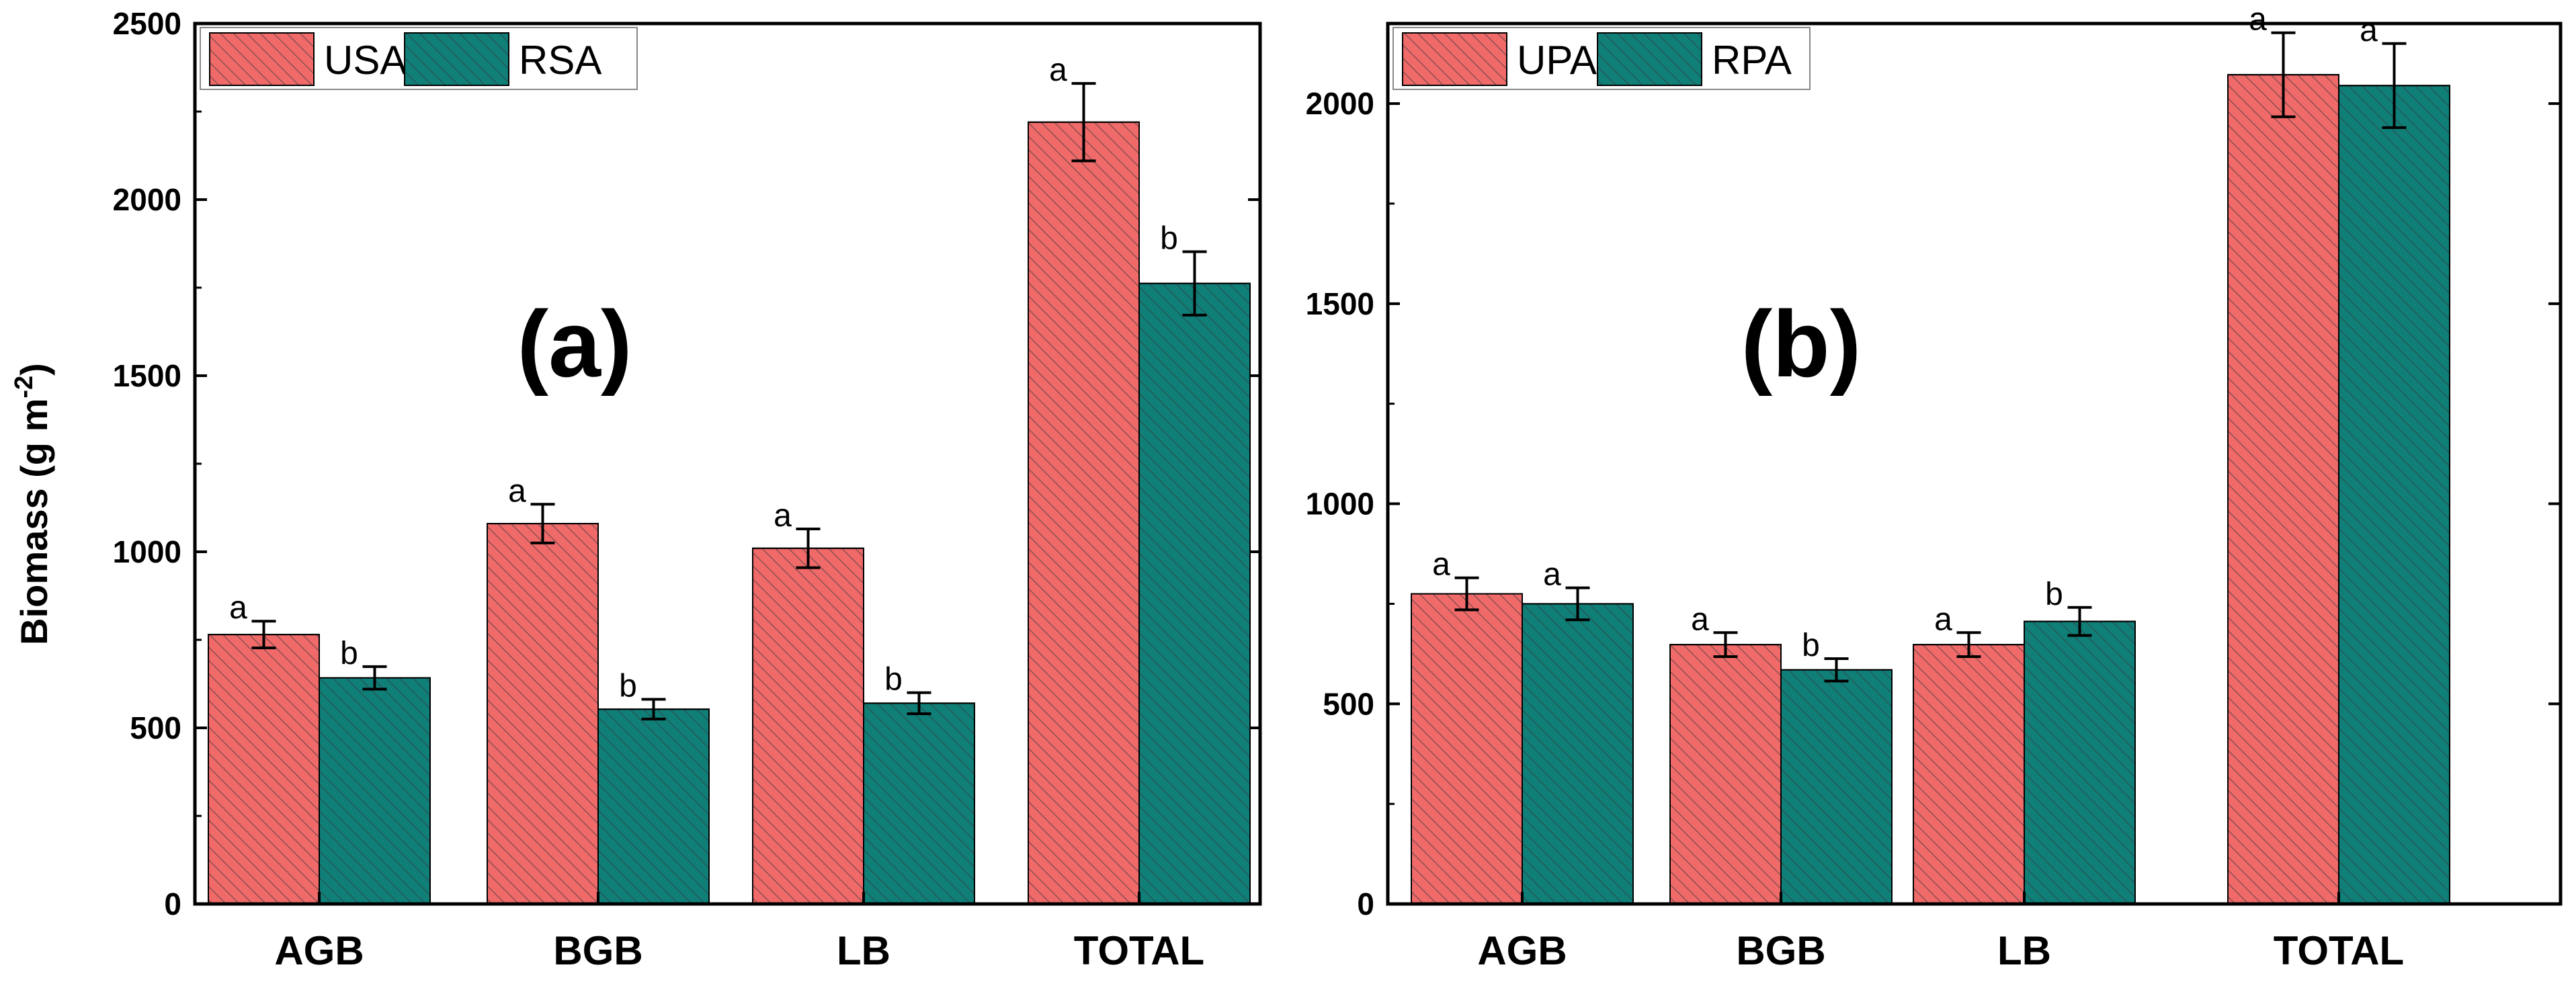 The height and width of the screenshot is (992, 2576). What do you see at coordinates (560, 60) in the screenshot?
I see `legend-label-rsa: RSA` at bounding box center [560, 60].